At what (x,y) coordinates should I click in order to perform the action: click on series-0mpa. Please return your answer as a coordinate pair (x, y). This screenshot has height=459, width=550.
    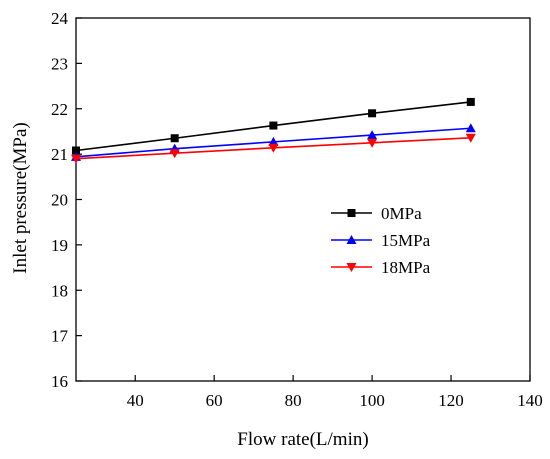
    Looking at the image, I should click on (273, 126).